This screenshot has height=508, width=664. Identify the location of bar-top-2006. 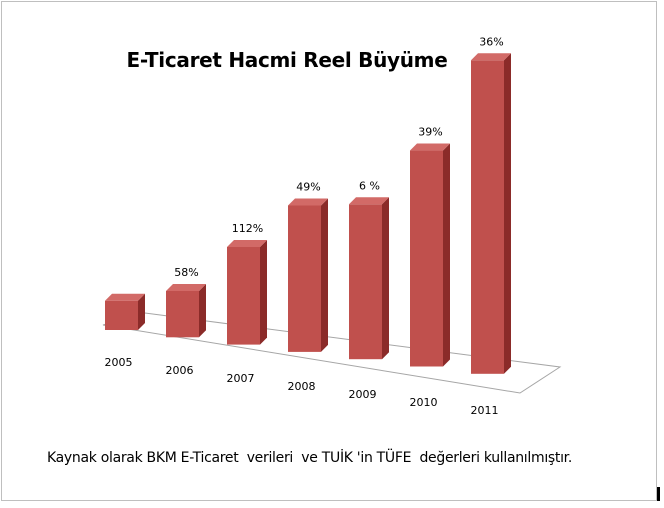
(186, 287).